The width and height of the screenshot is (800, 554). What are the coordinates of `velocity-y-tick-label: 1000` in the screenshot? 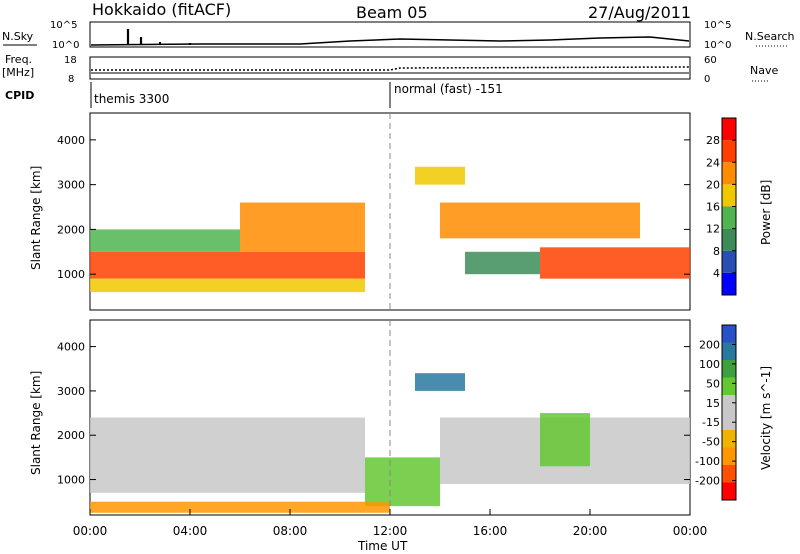 It's located at (71, 480).